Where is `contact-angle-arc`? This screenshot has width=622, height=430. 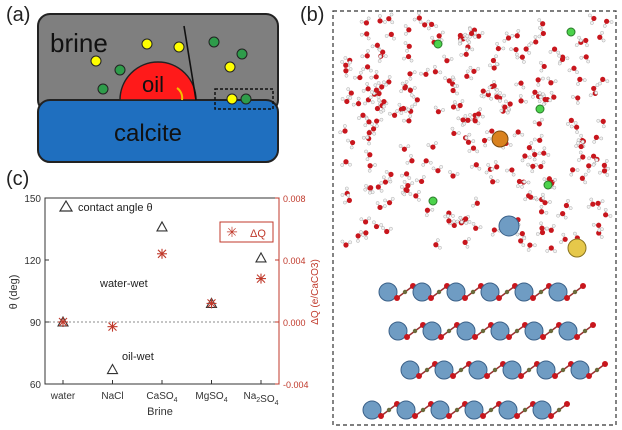
contact-angle-arc is located at coordinates (180, 94).